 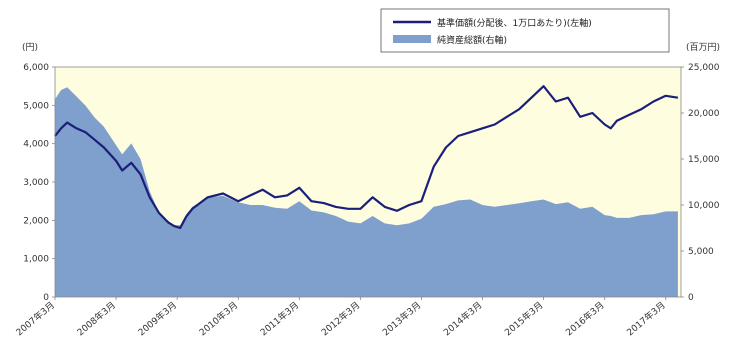 I want to click on left-tick-label: 5,000, so click(x=36, y=106).